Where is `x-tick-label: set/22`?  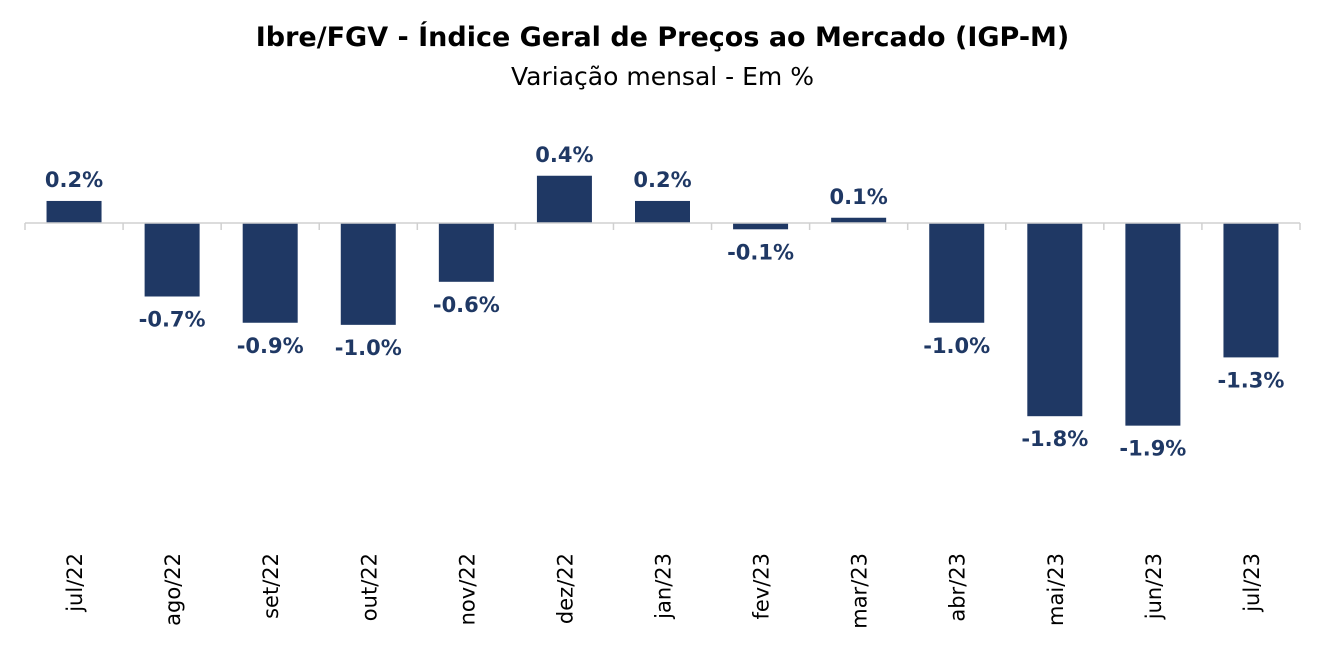 x-tick-label: set/22 is located at coordinates (271, 586).